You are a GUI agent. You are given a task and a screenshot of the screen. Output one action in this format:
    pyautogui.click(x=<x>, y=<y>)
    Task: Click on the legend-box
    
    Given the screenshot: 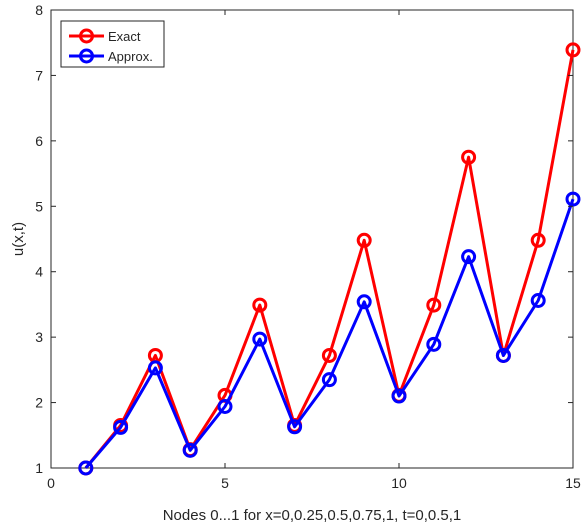 What is the action you would take?
    pyautogui.click(x=112, y=44)
    